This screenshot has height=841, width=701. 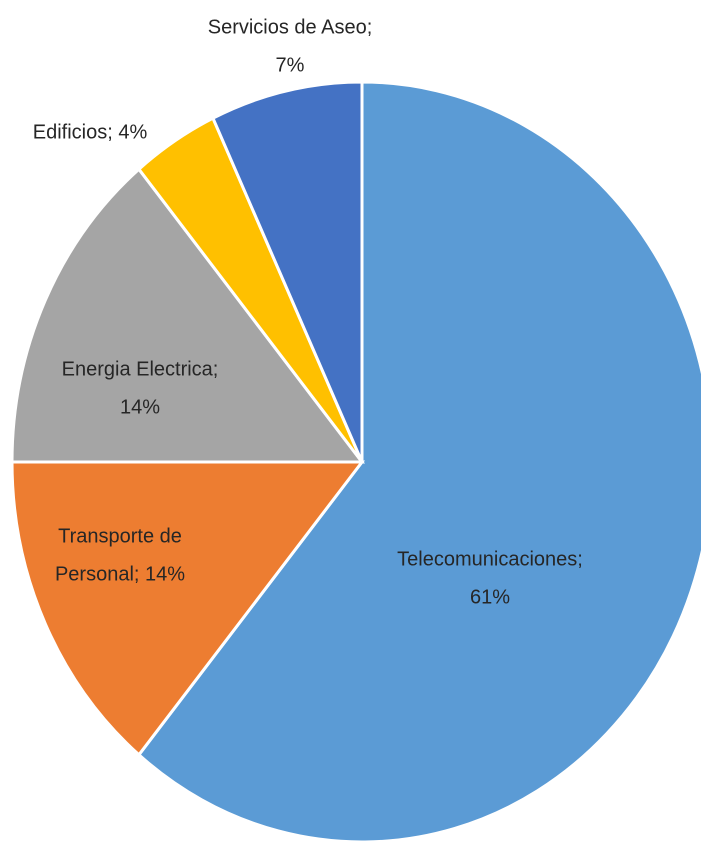 I want to click on pie-slice, so click(x=287, y=271).